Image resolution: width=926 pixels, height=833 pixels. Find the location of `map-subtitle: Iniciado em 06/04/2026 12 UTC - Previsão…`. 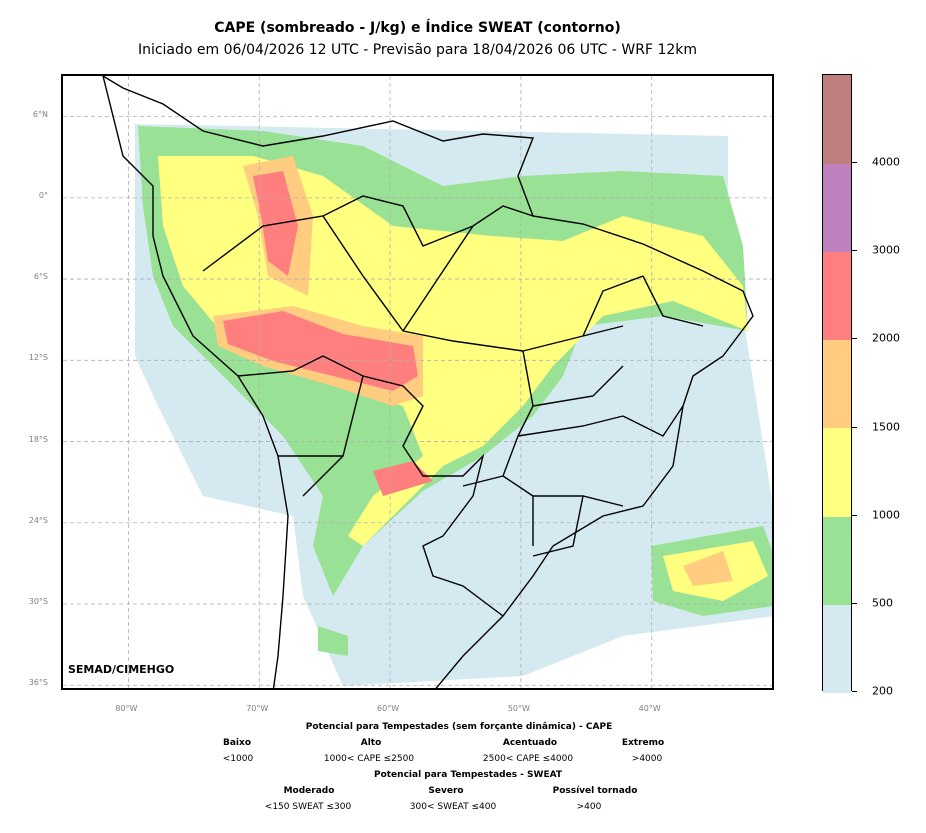

map-subtitle: Iniciado em 06/04/2026 12 UTC - Previsão… is located at coordinates (417, 50).